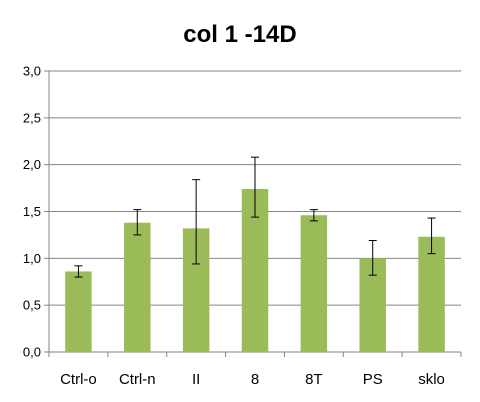  What do you see at coordinates (32, 305) in the screenshot?
I see `y-tick-label: 0,5` at bounding box center [32, 305].